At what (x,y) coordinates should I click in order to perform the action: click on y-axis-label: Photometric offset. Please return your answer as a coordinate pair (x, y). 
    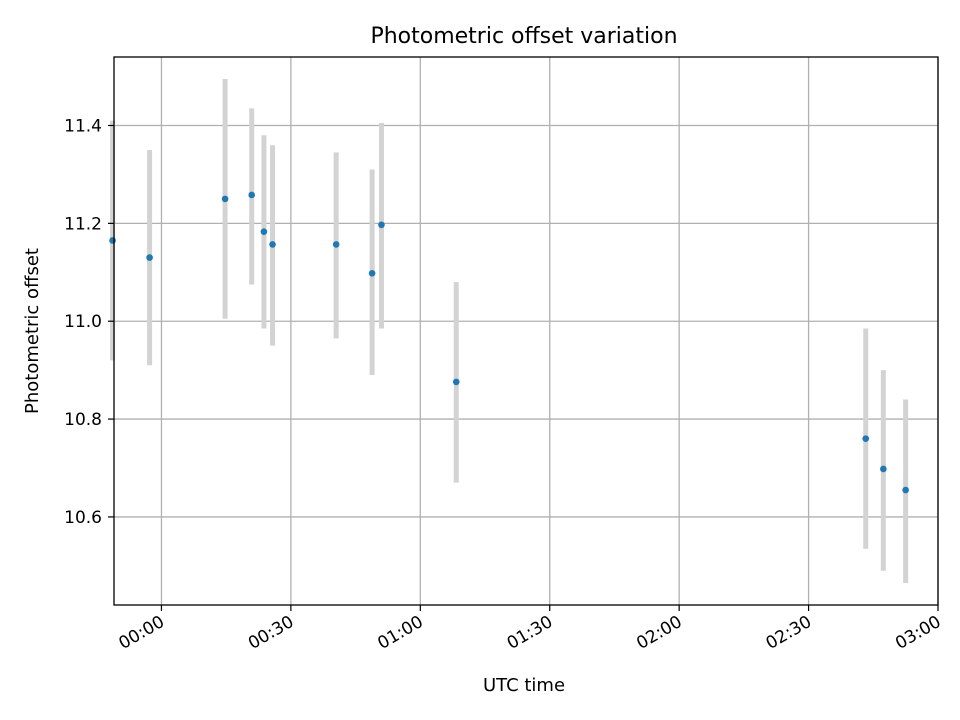
    Looking at the image, I should click on (32, 331).